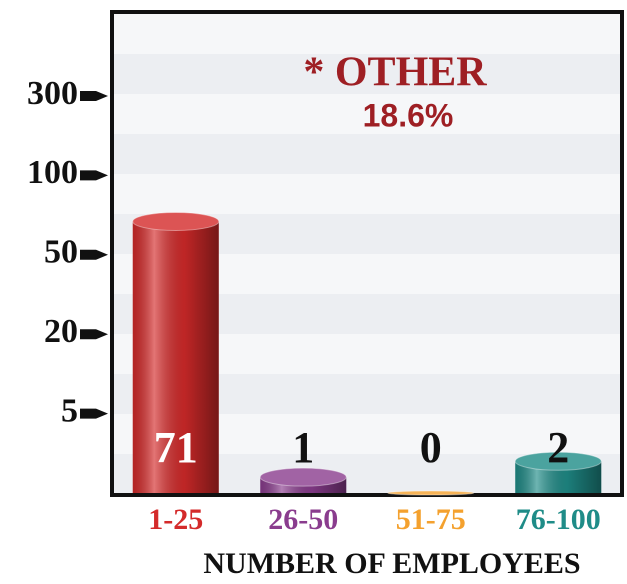  Describe the element at coordinates (175, 519) in the screenshot. I see `x-tick-label: 1-25` at that location.